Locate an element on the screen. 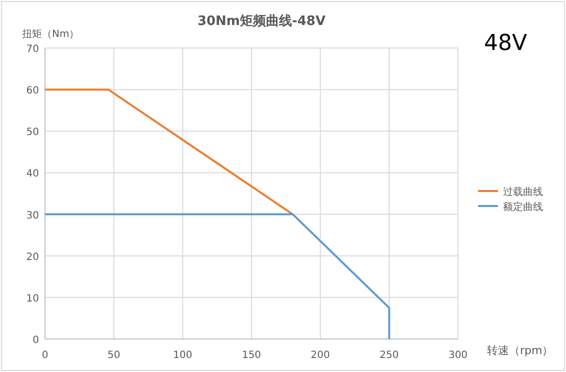  y-tick-label: 0 is located at coordinates (35, 340).